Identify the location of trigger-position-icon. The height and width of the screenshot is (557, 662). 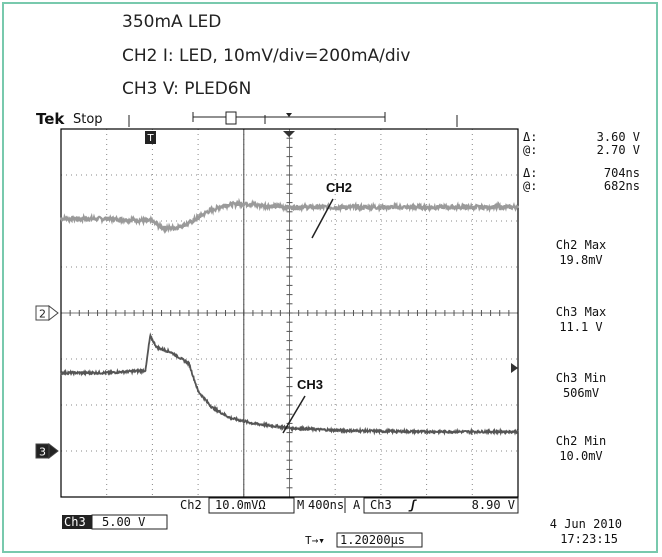
(289, 115).